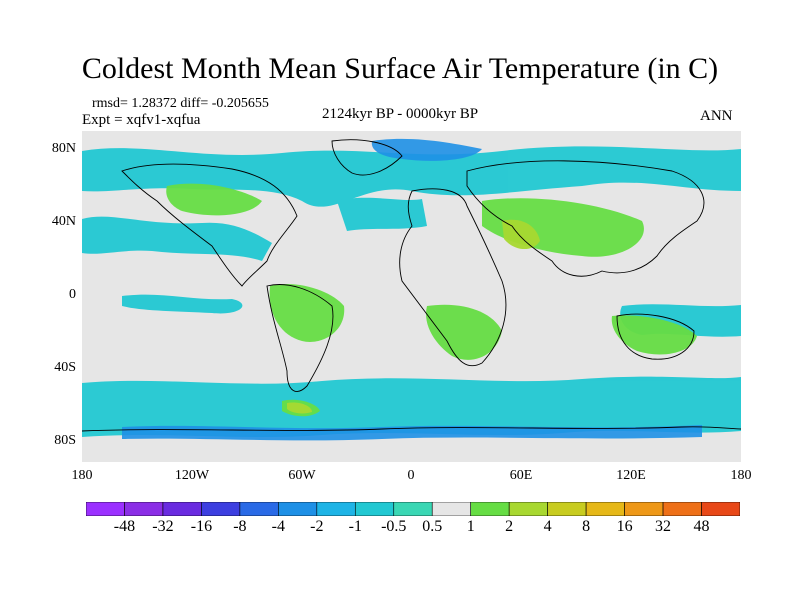  What do you see at coordinates (72, 294) in the screenshot?
I see `y-tick: 0` at bounding box center [72, 294].